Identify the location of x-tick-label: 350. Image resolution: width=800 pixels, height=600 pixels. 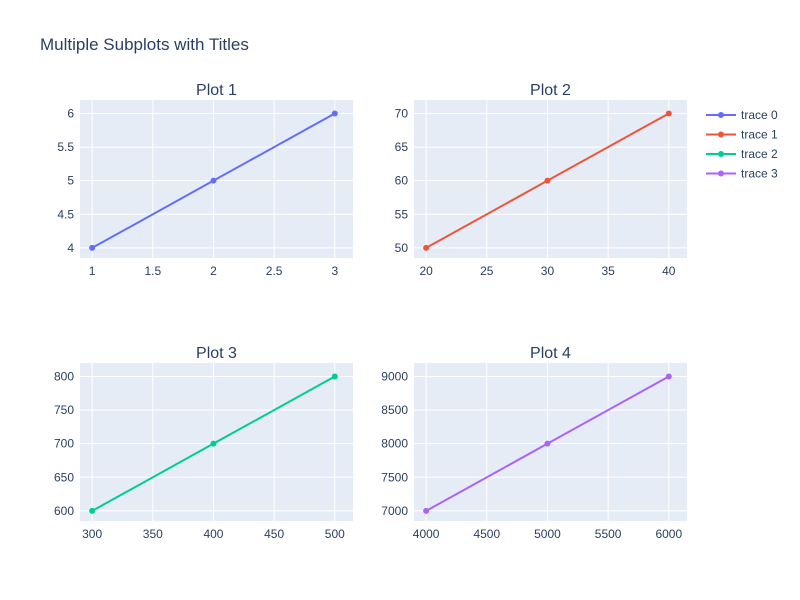
(153, 534).